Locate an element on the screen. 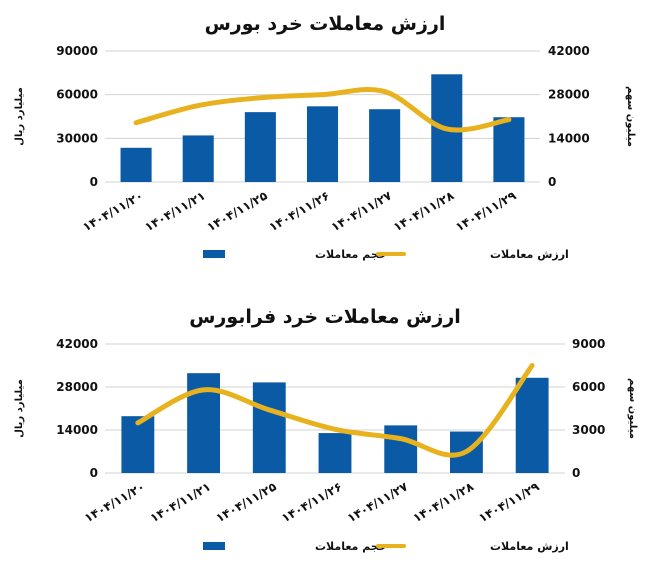 This screenshot has width=650, height=568. y-tick-label-left: 30000 is located at coordinates (77, 138).